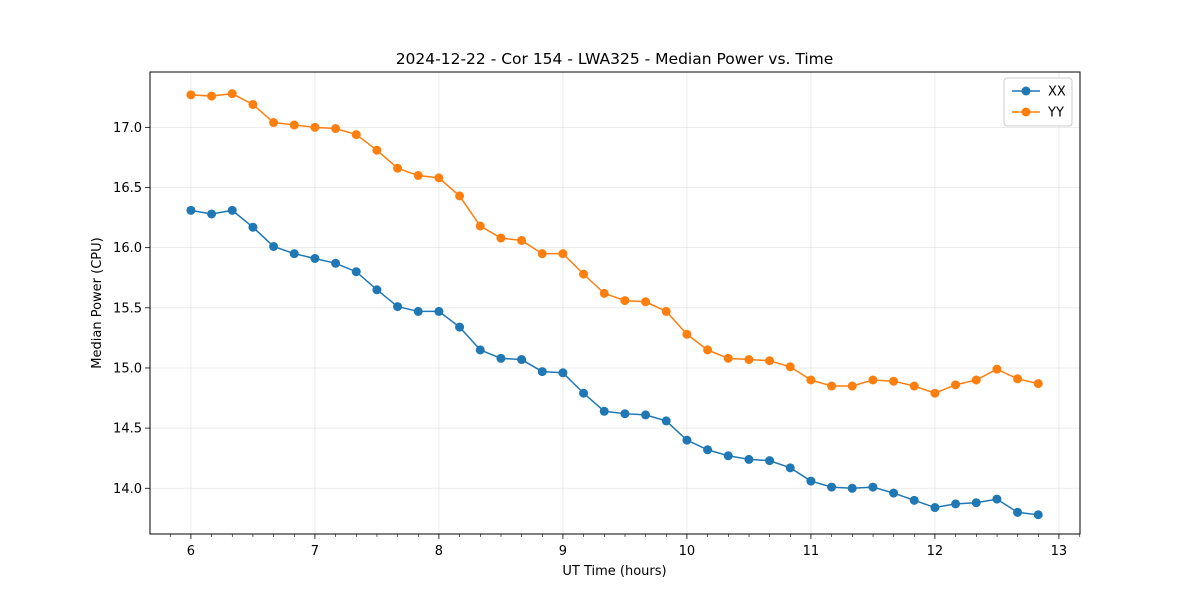 The height and width of the screenshot is (600, 1200). Describe the element at coordinates (315, 551) in the screenshot. I see `x-tick-label: 7` at that location.